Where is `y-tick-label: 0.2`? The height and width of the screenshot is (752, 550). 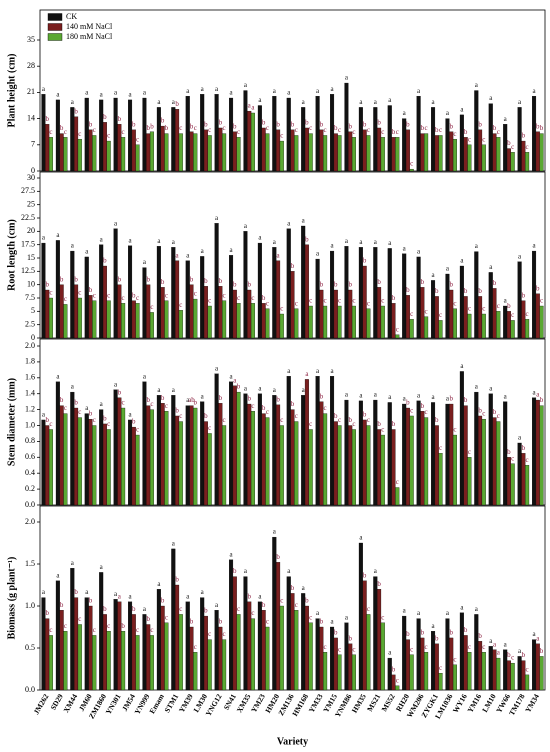 y-tick-label: 0.2 is located at coordinates (30, 488).